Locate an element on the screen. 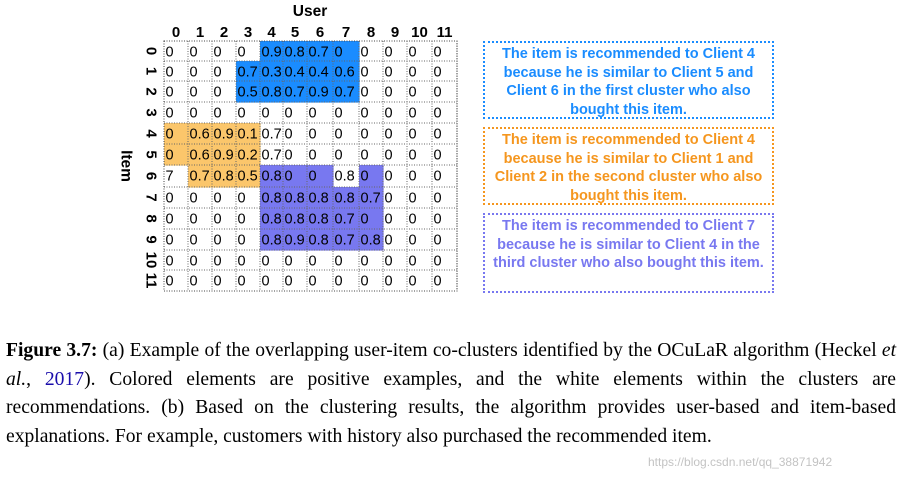 Image resolution: width=903 pixels, height=482 pixels. user-tick-label: 9 is located at coordinates (395, 32).